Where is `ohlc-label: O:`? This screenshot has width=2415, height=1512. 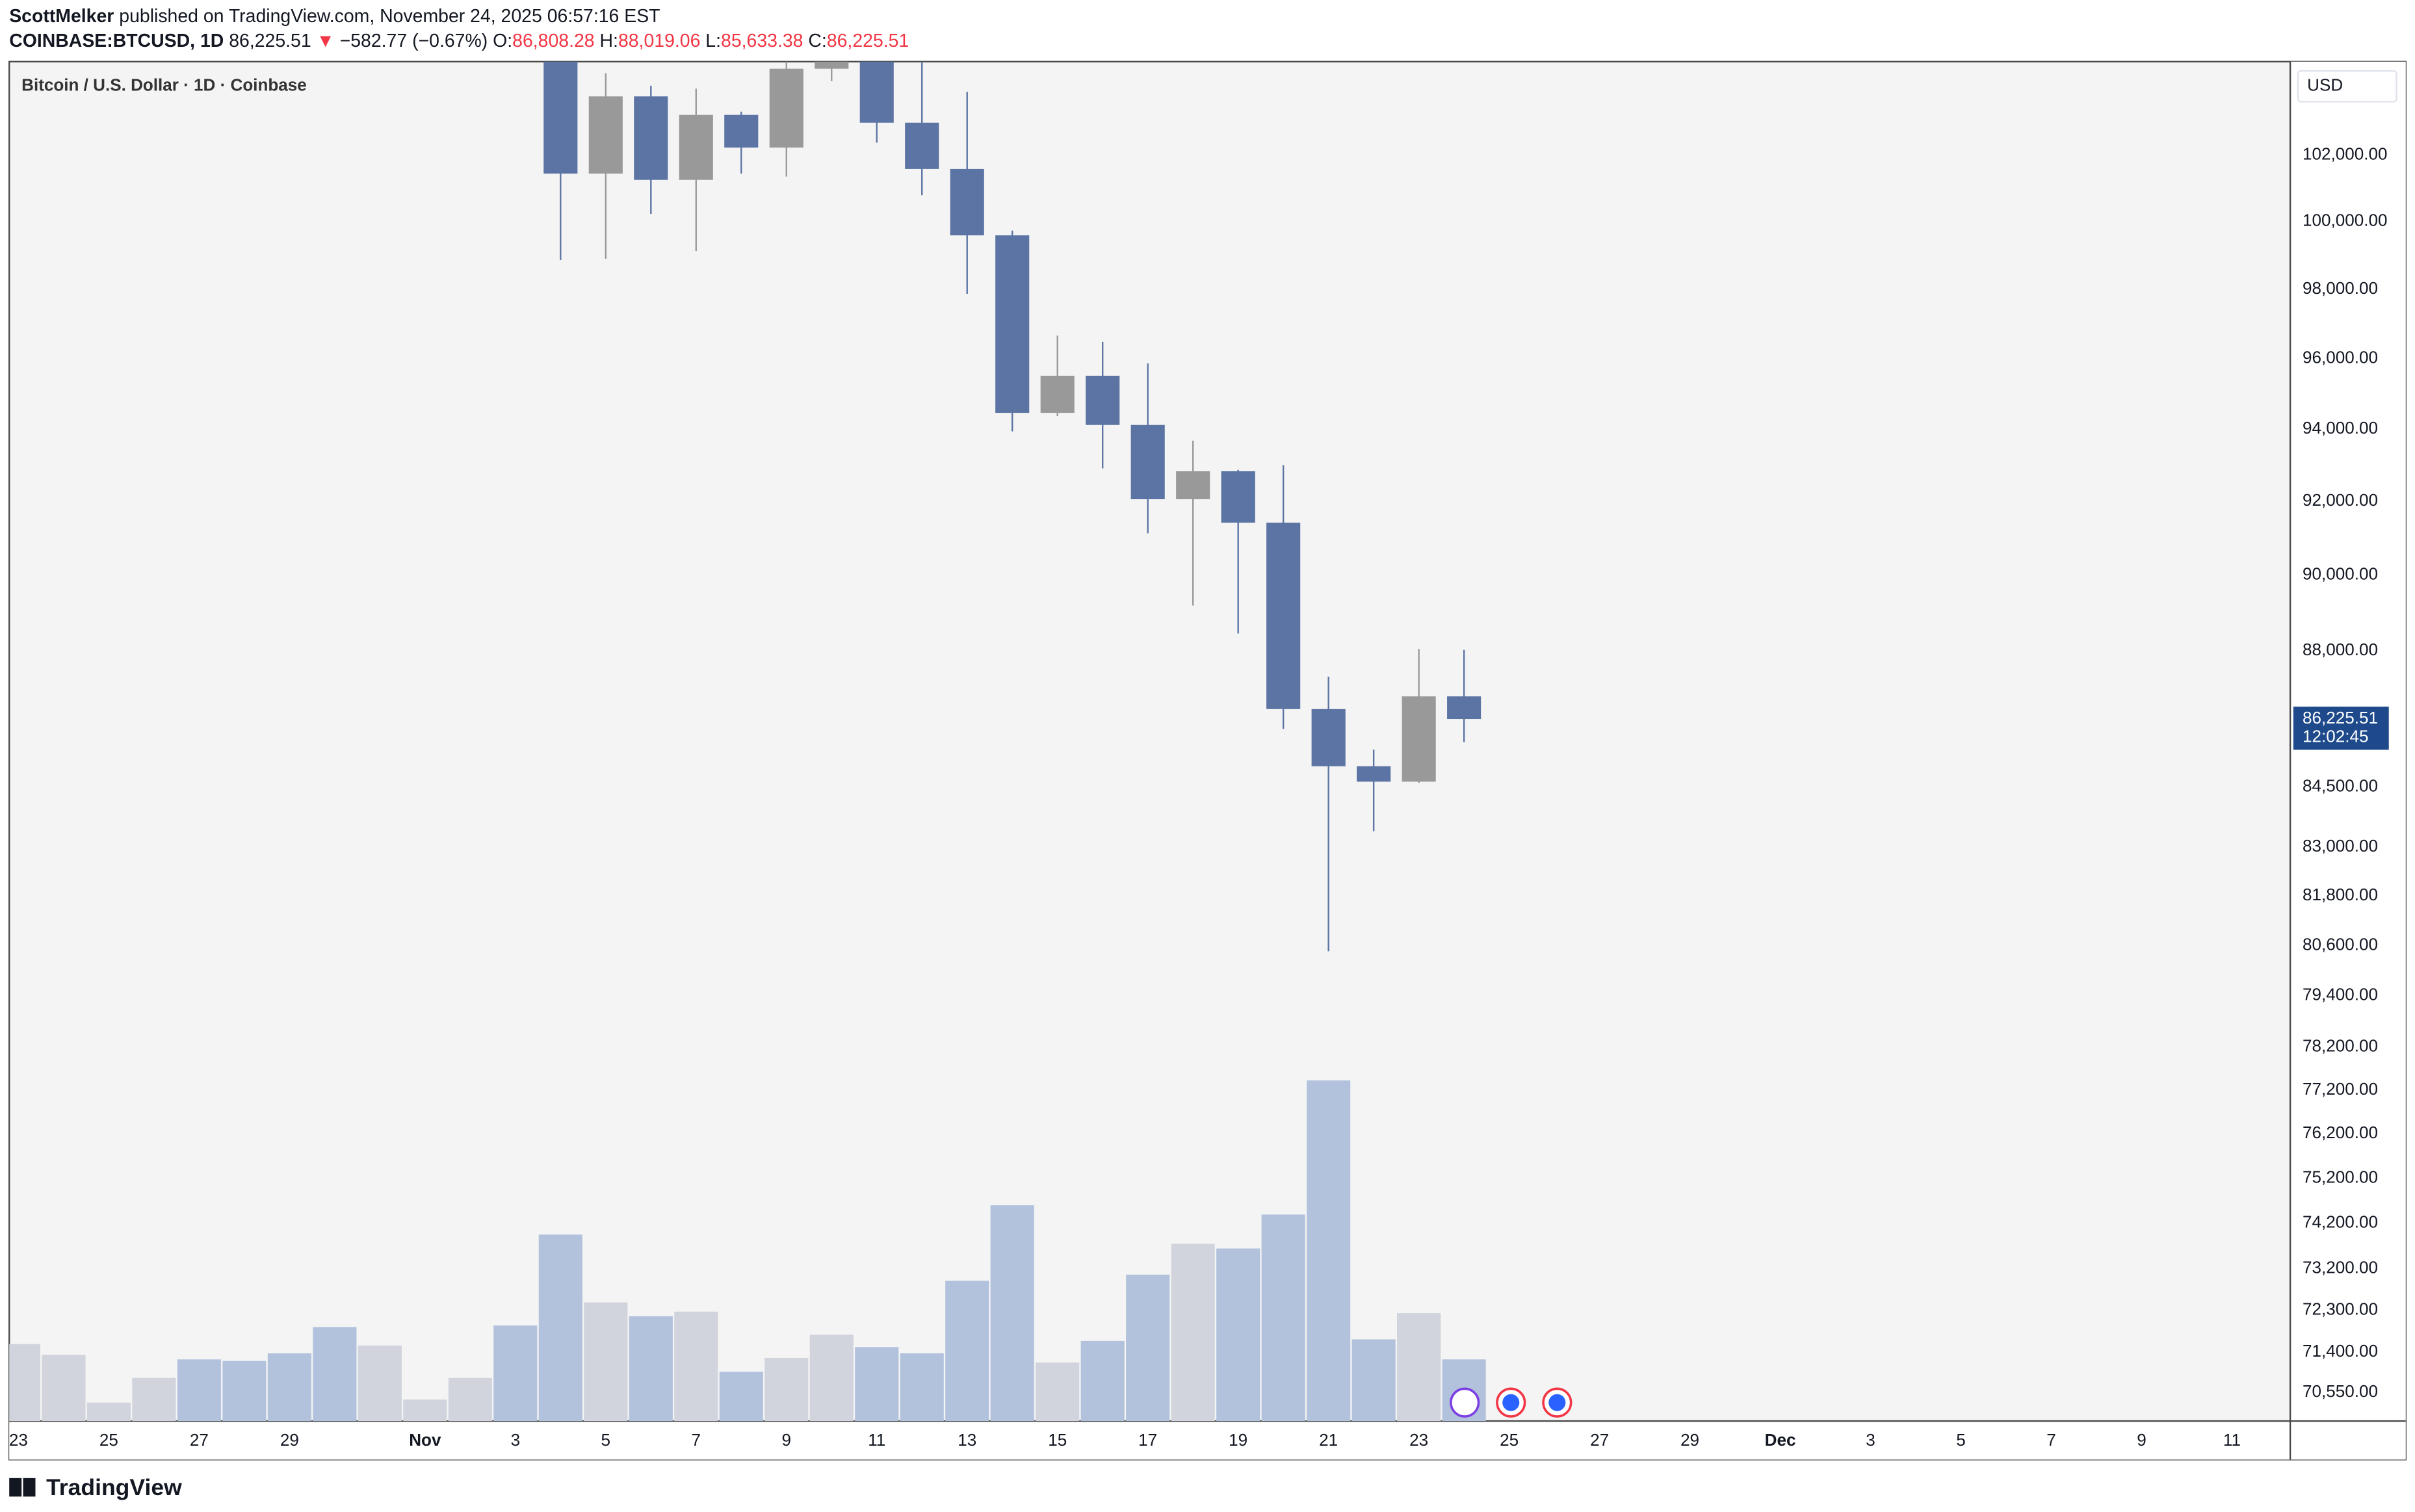 ohlc-label: O: is located at coordinates (502, 41).